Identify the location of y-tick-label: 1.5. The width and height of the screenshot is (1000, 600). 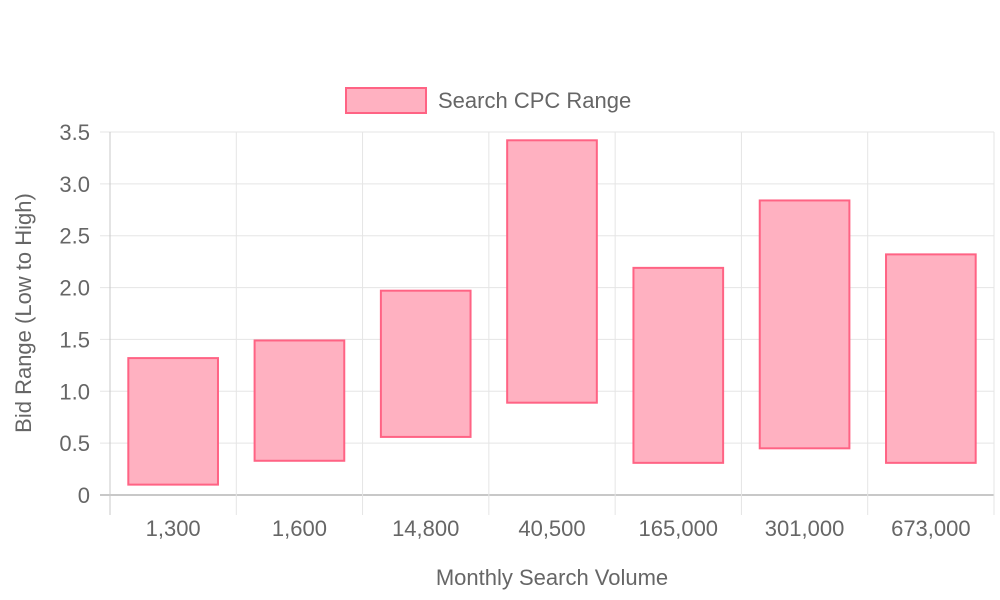
(74, 339).